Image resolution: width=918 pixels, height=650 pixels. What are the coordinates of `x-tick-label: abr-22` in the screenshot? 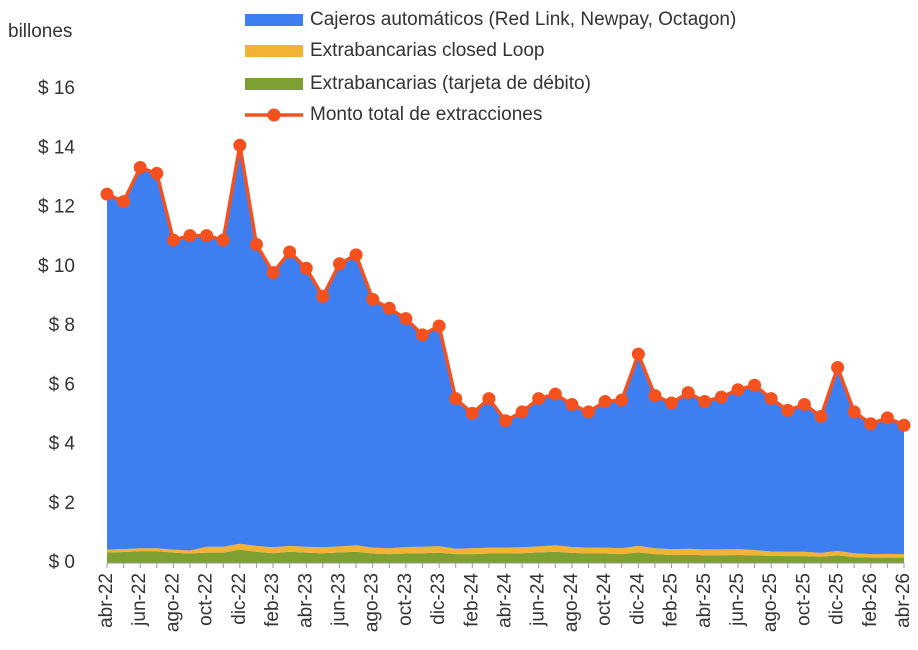 It's located at (106, 600).